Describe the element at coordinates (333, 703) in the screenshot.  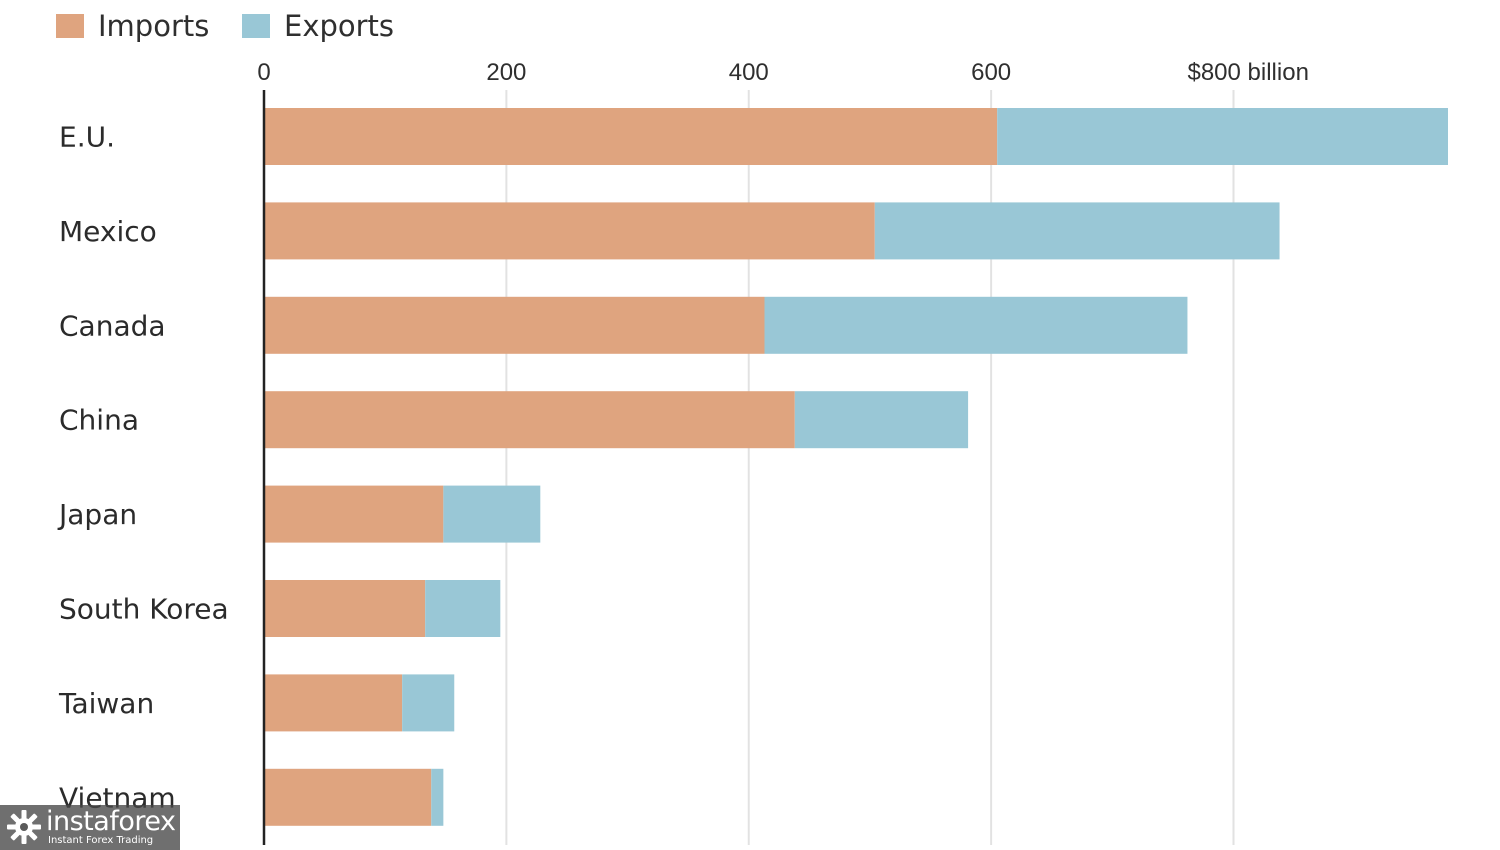
I see `bar-taiwan-imports` at that location.